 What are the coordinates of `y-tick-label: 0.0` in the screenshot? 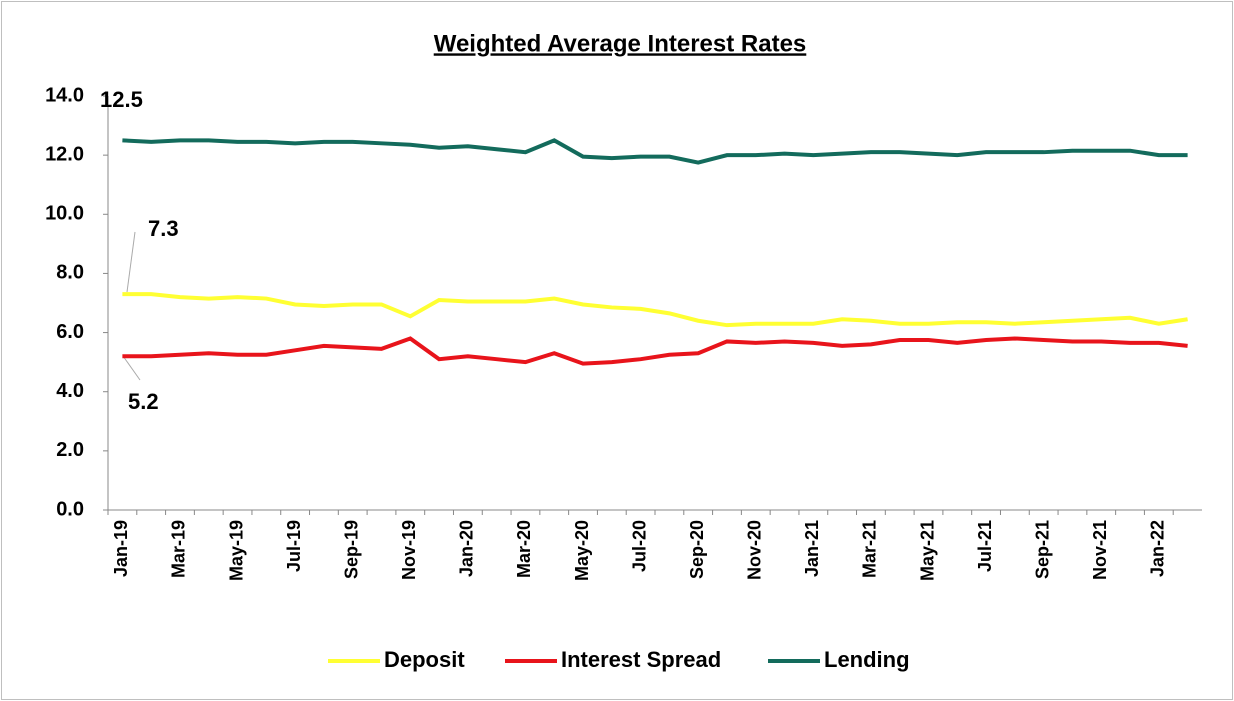 It's located at (70, 509).